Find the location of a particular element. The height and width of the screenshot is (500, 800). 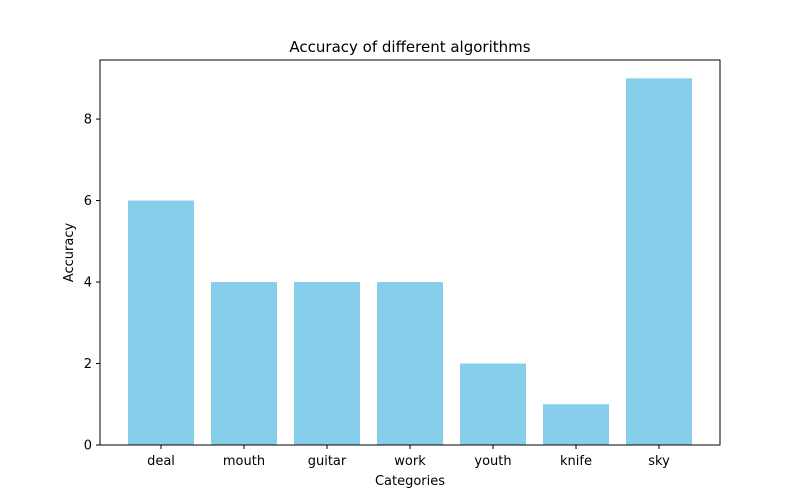

bar-mouth is located at coordinates (244, 363).